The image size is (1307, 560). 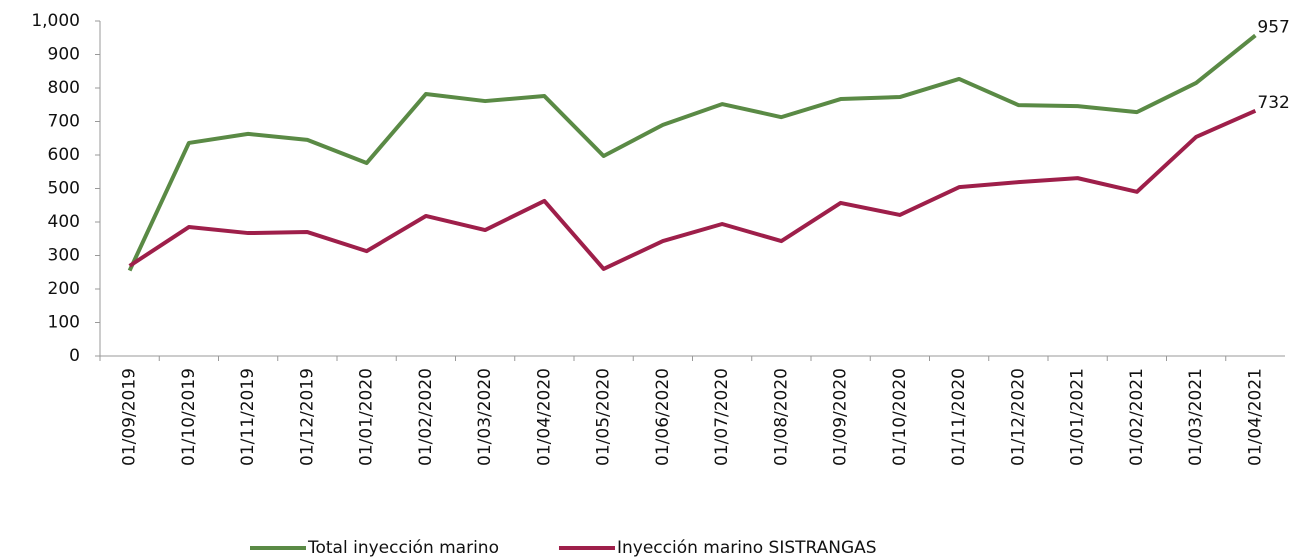 I want to click on legend-label: Inyección marino SISTRANGAS, so click(x=747, y=548).